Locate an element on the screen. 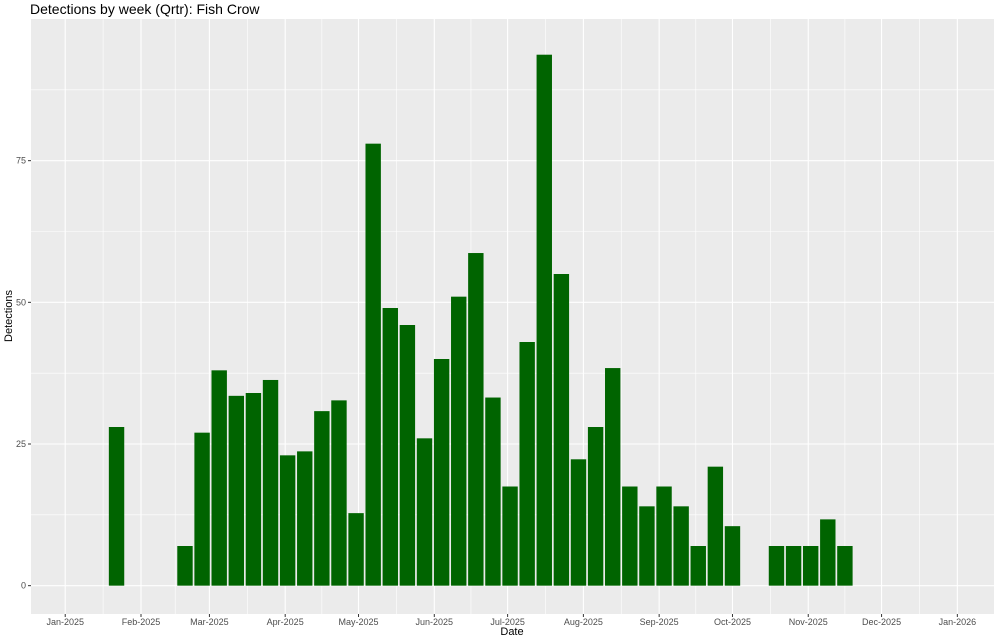 The height and width of the screenshot is (642, 1000). x-tick-label: Nov-2025 is located at coordinates (808, 622).